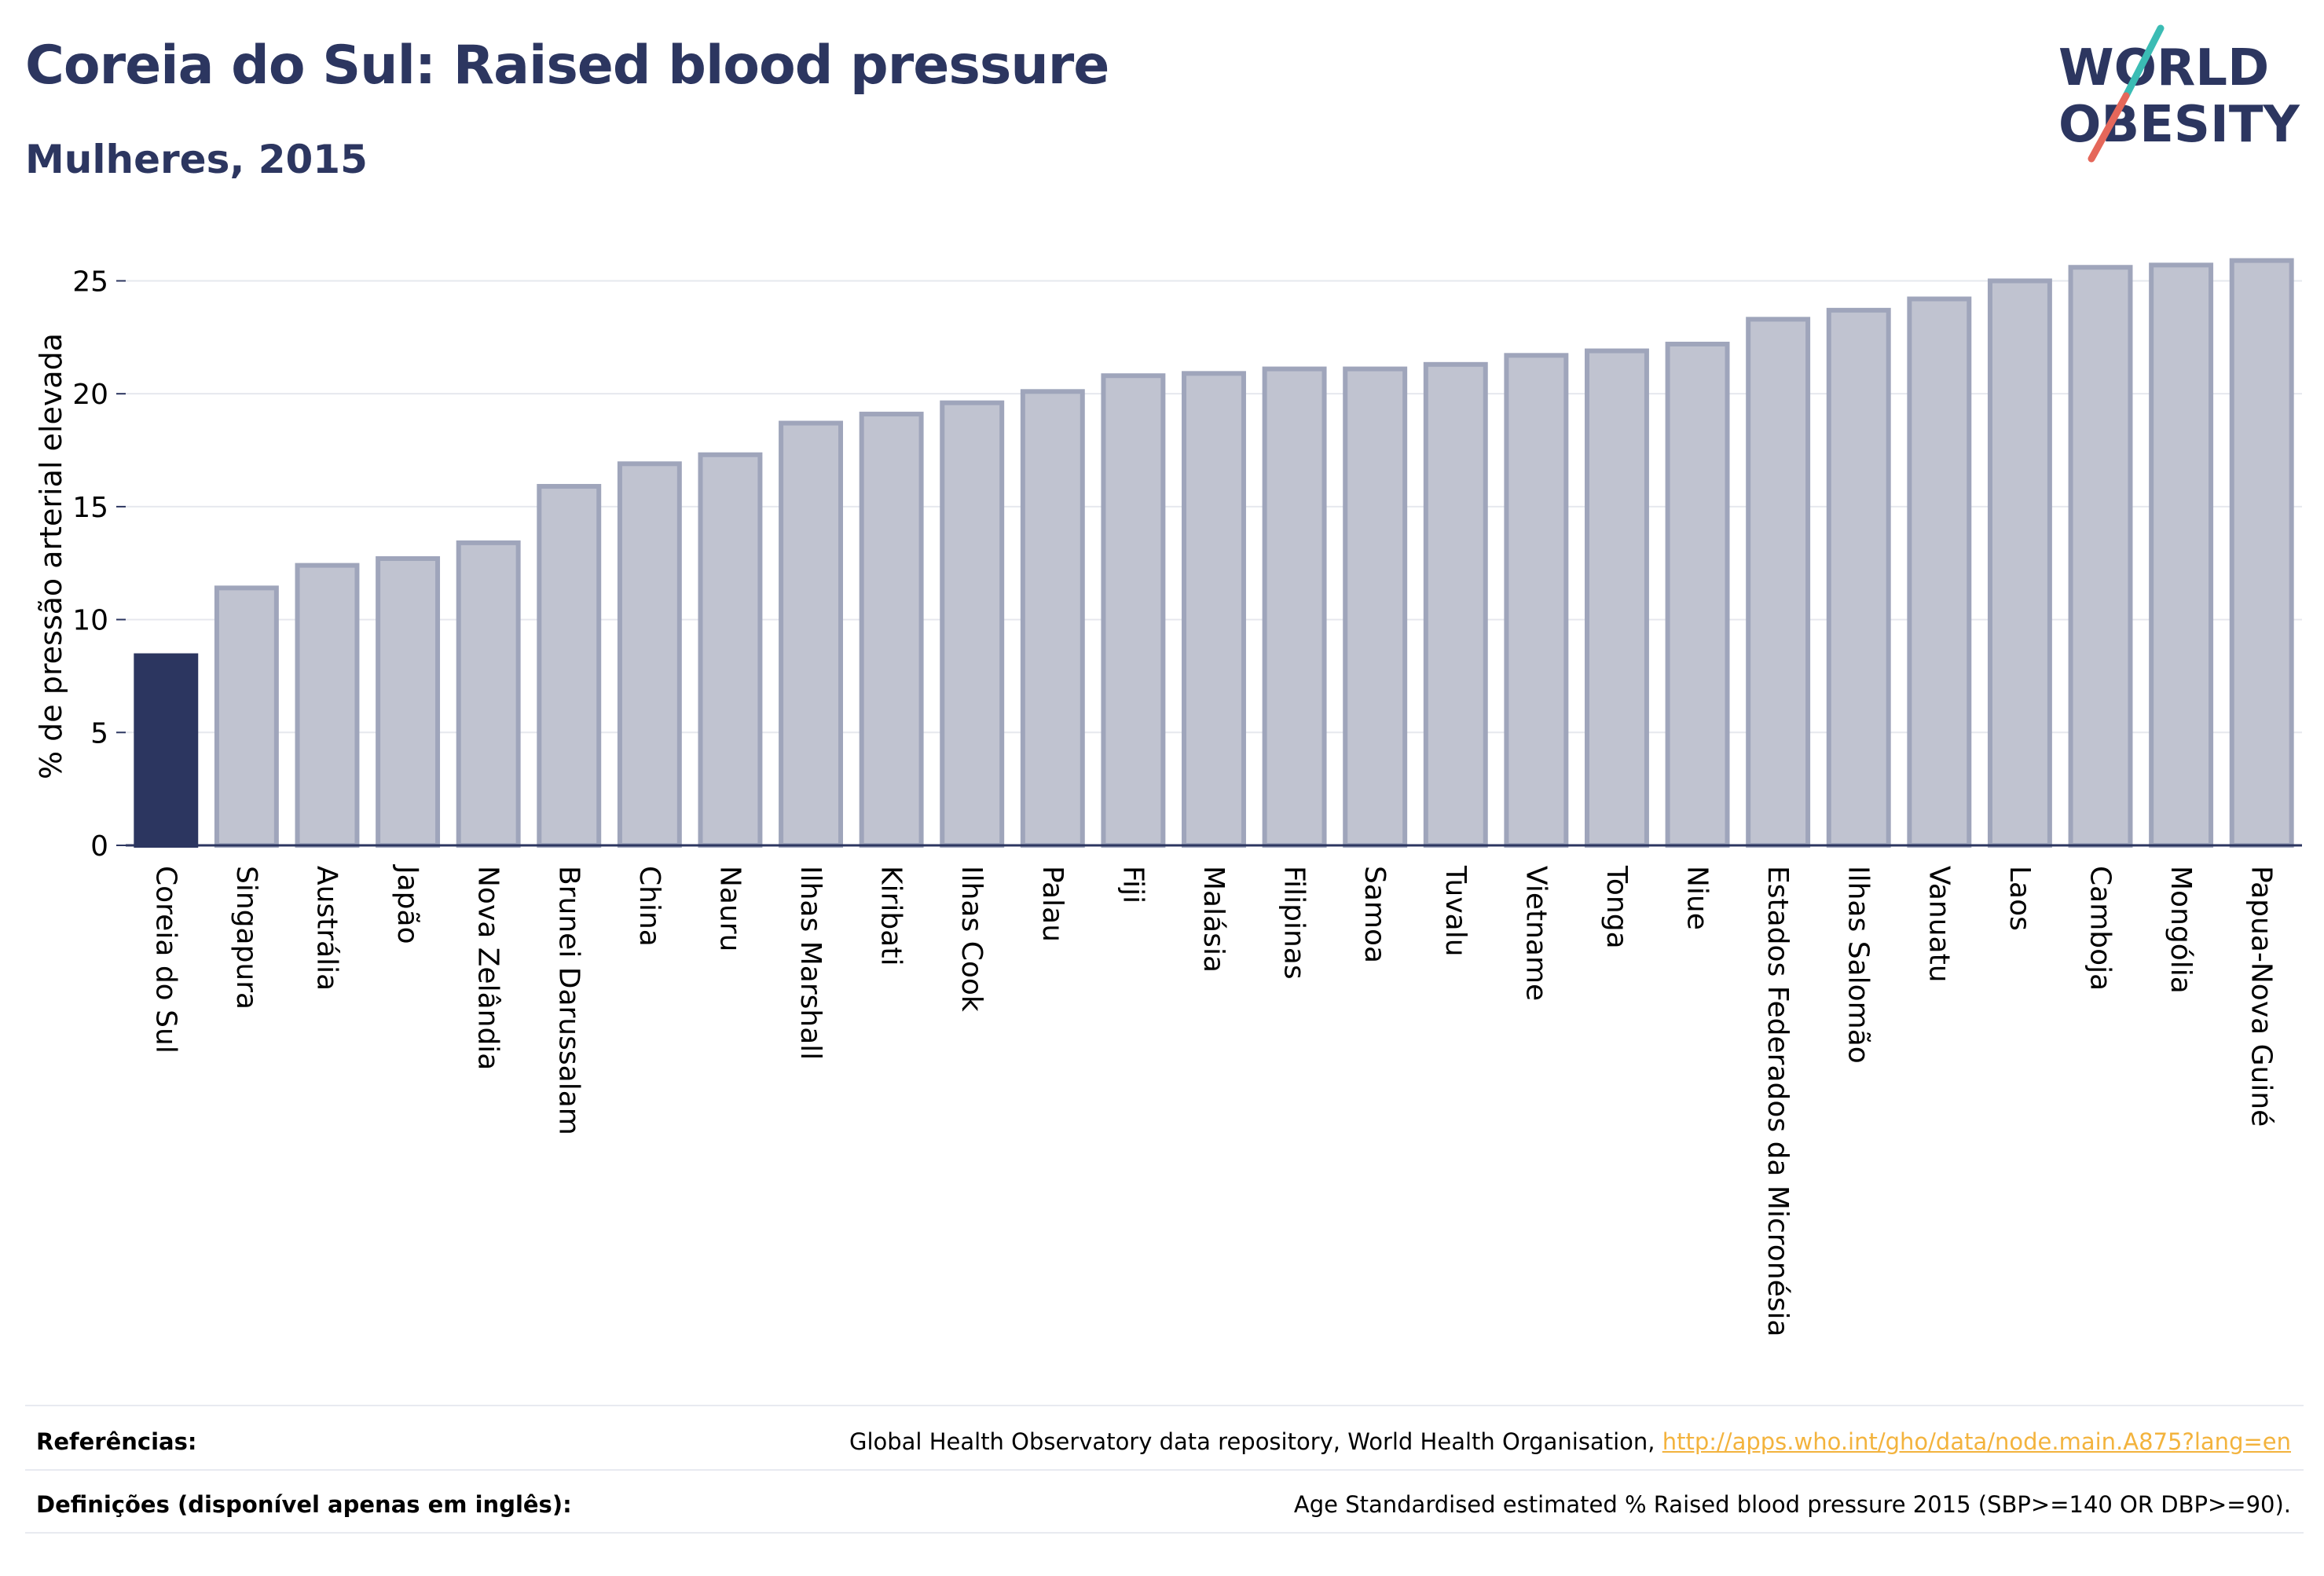 The width and height of the screenshot is (2324, 1576). I want to click on bar-kiribati, so click(891, 630).